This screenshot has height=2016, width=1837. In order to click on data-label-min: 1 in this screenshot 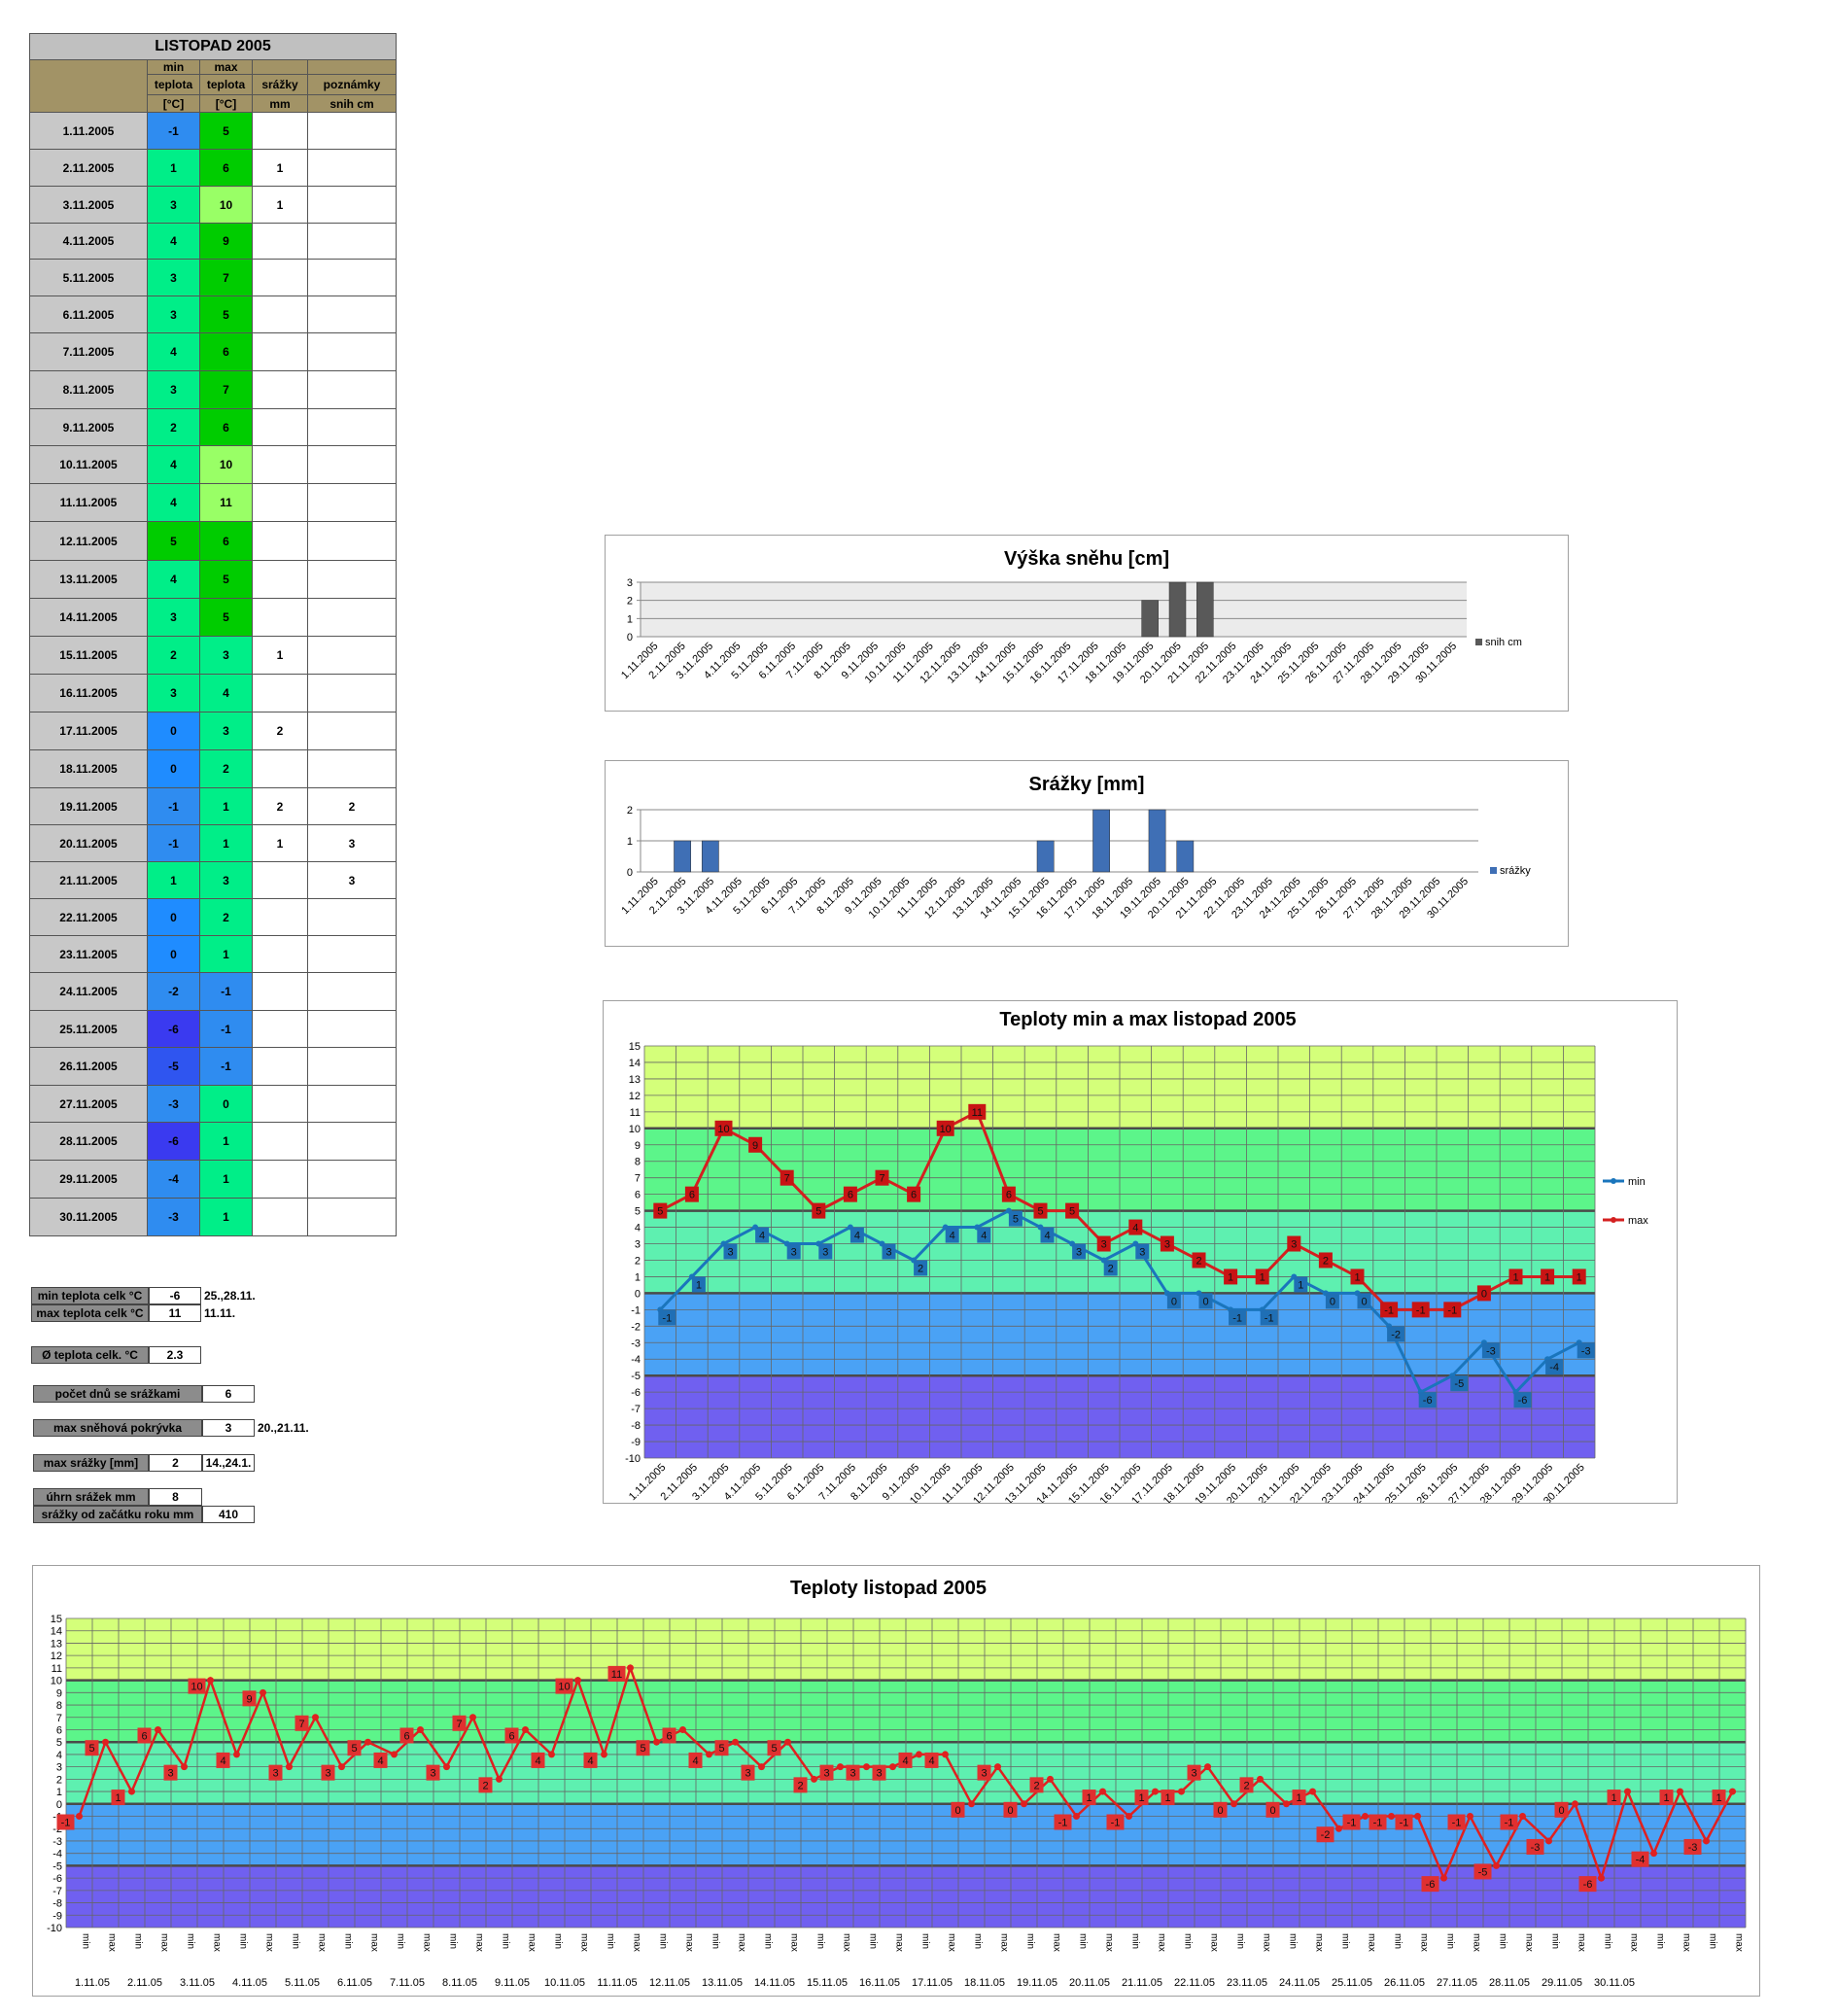, I will do `click(699, 1285)`.